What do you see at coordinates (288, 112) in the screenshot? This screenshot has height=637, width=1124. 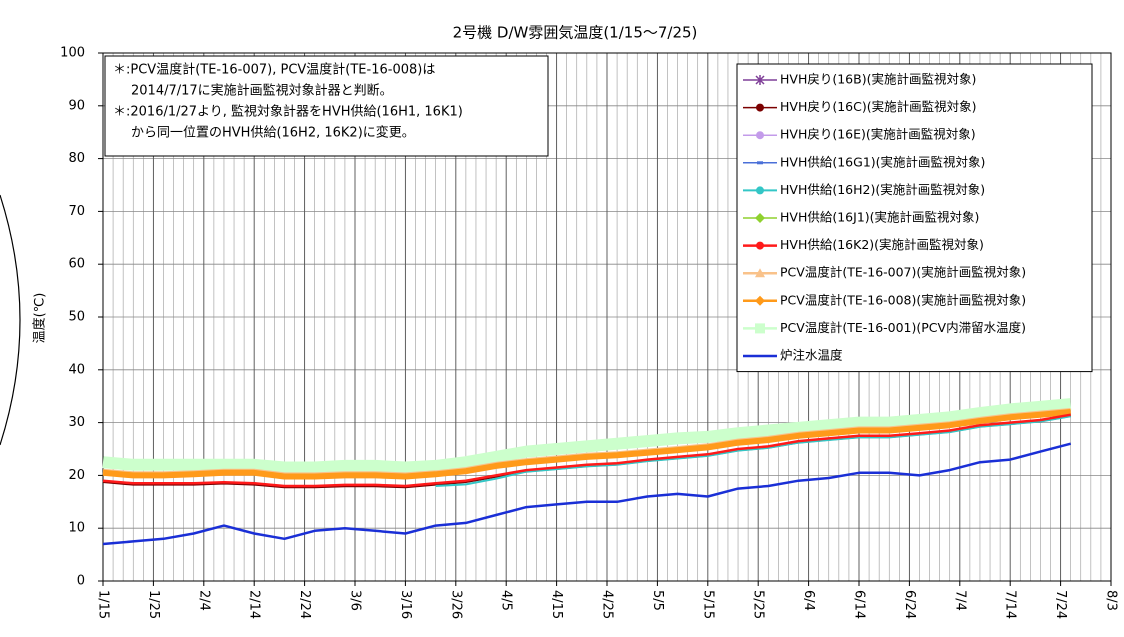 I see `note-text: ＊:2016/1/27より, 監視対象計器をHVH供給(16H1, 16K1)` at bounding box center [288, 112].